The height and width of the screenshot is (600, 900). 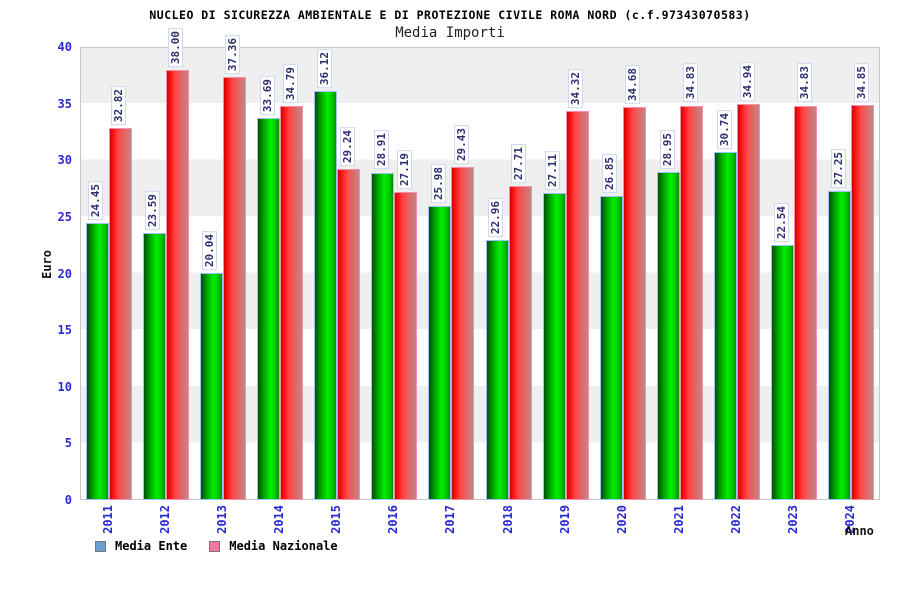 I want to click on bar-media-ente-2013, so click(x=211, y=386).